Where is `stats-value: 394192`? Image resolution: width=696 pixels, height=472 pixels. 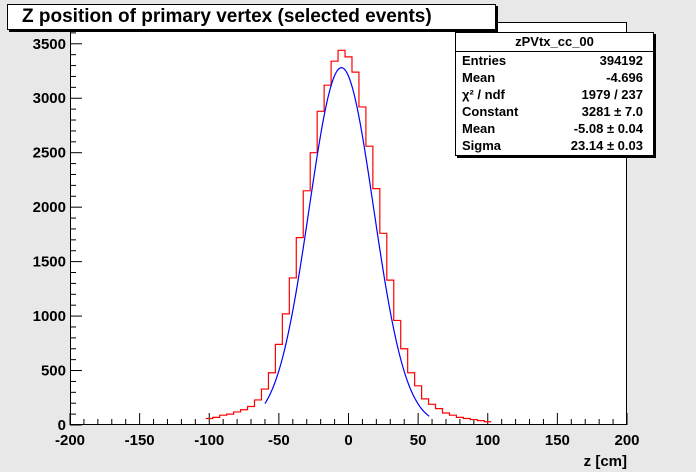 stats-value: 394192 is located at coordinates (621, 60).